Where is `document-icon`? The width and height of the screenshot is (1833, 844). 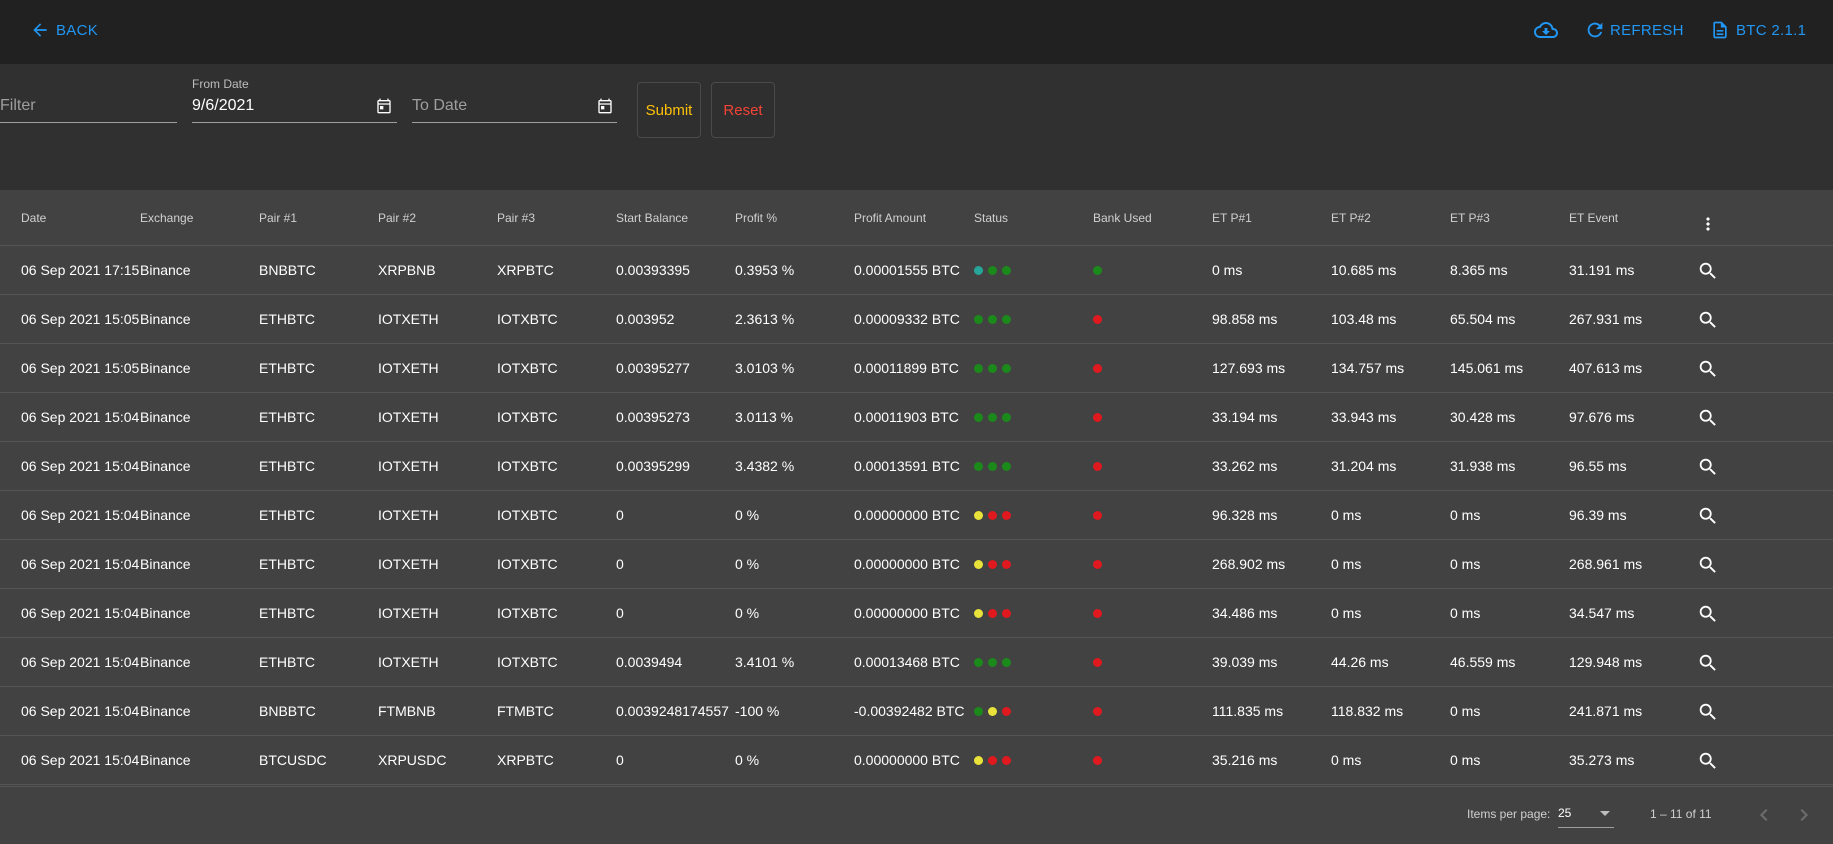 document-icon is located at coordinates (1720, 30).